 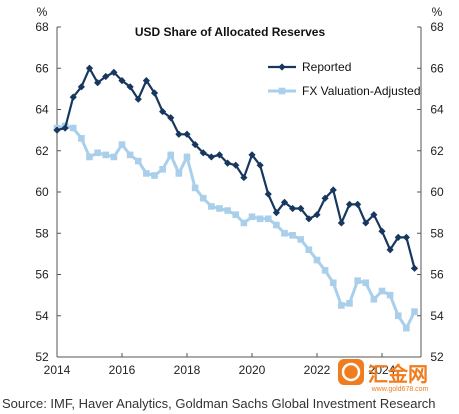 What do you see at coordinates (437, 316) in the screenshot?
I see `right-tick-label: 54` at bounding box center [437, 316].